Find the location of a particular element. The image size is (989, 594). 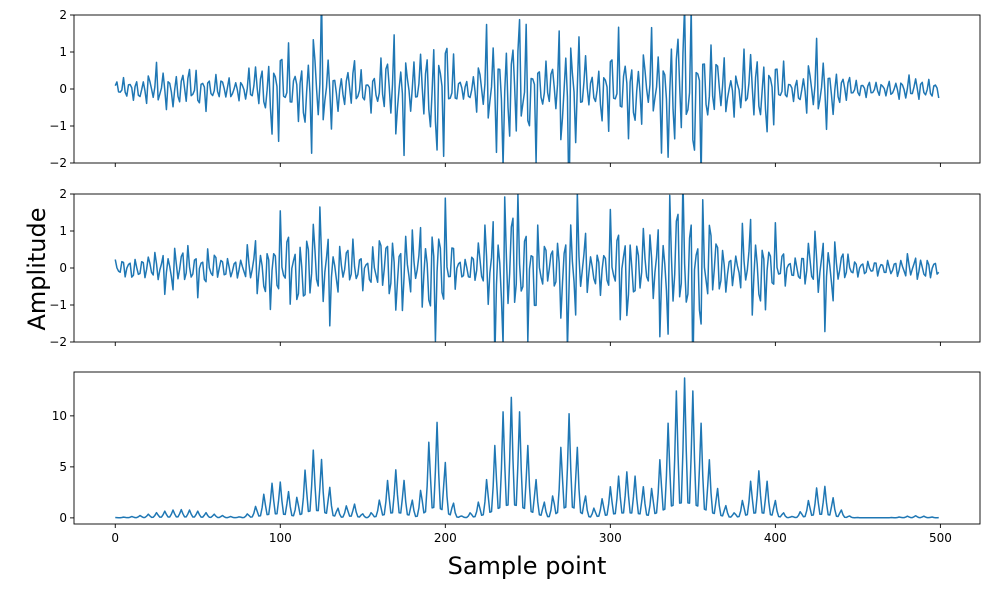

x-tick-label: 200 is located at coordinates (445, 538).